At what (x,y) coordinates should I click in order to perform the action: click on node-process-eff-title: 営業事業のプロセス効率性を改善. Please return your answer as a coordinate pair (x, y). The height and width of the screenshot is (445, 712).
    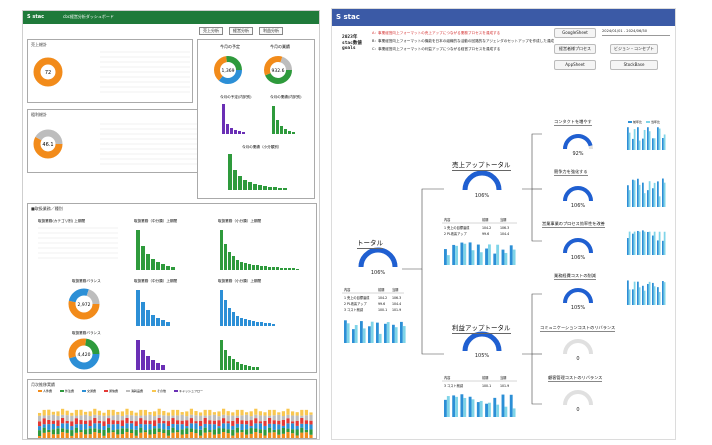
    Looking at the image, I should click on (573, 224).